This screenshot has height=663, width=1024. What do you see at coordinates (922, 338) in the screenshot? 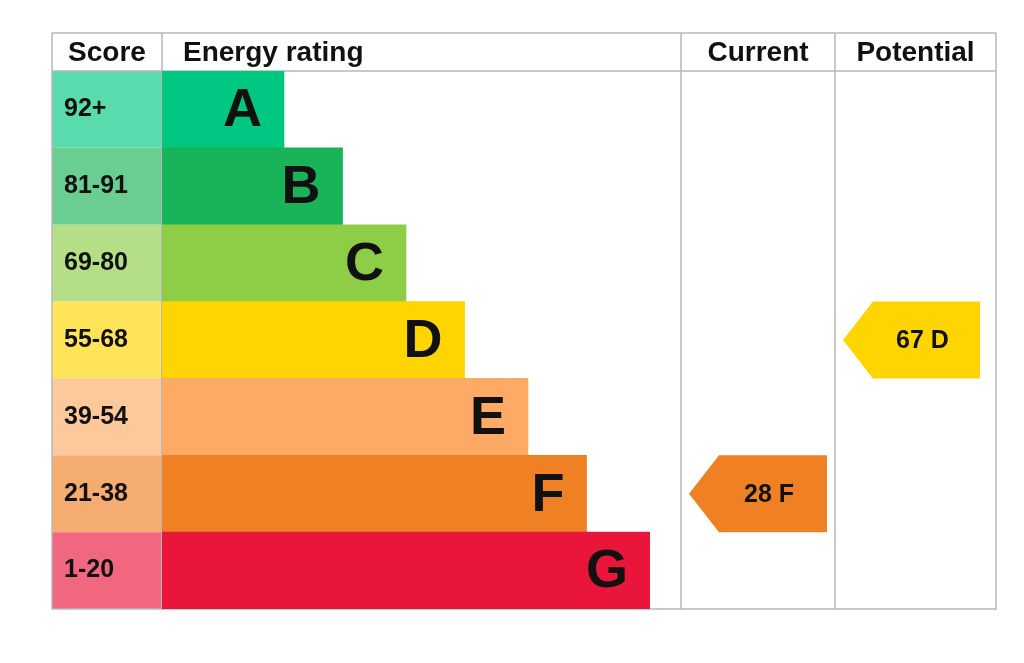
I see `text: 67 D` at bounding box center [922, 338].